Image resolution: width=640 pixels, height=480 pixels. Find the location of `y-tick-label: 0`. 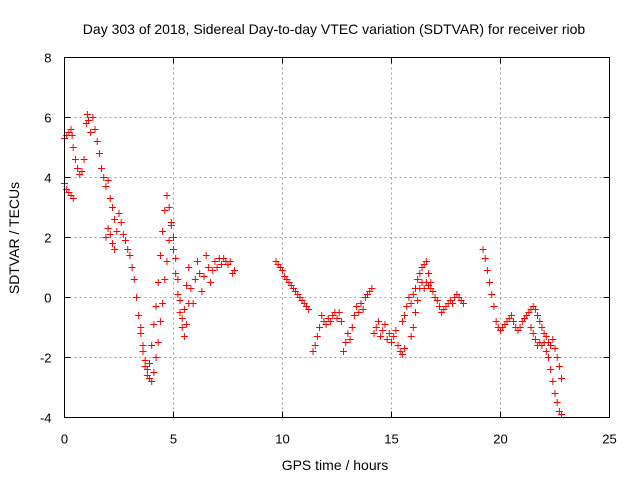

y-tick-label: 0 is located at coordinates (47, 298).